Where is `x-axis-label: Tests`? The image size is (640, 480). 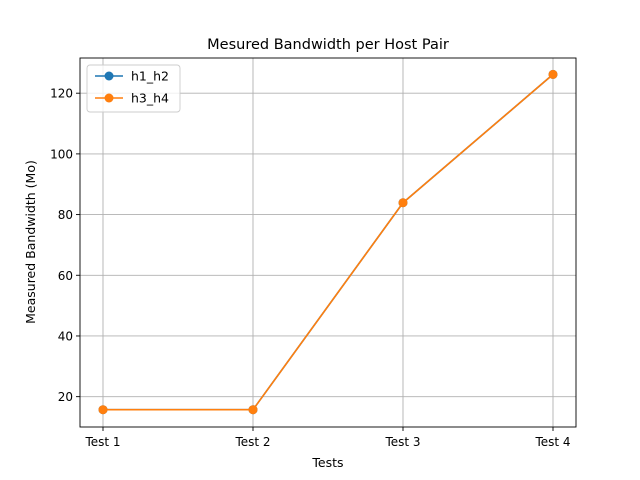
x-axis-label: Tests is located at coordinates (327, 462).